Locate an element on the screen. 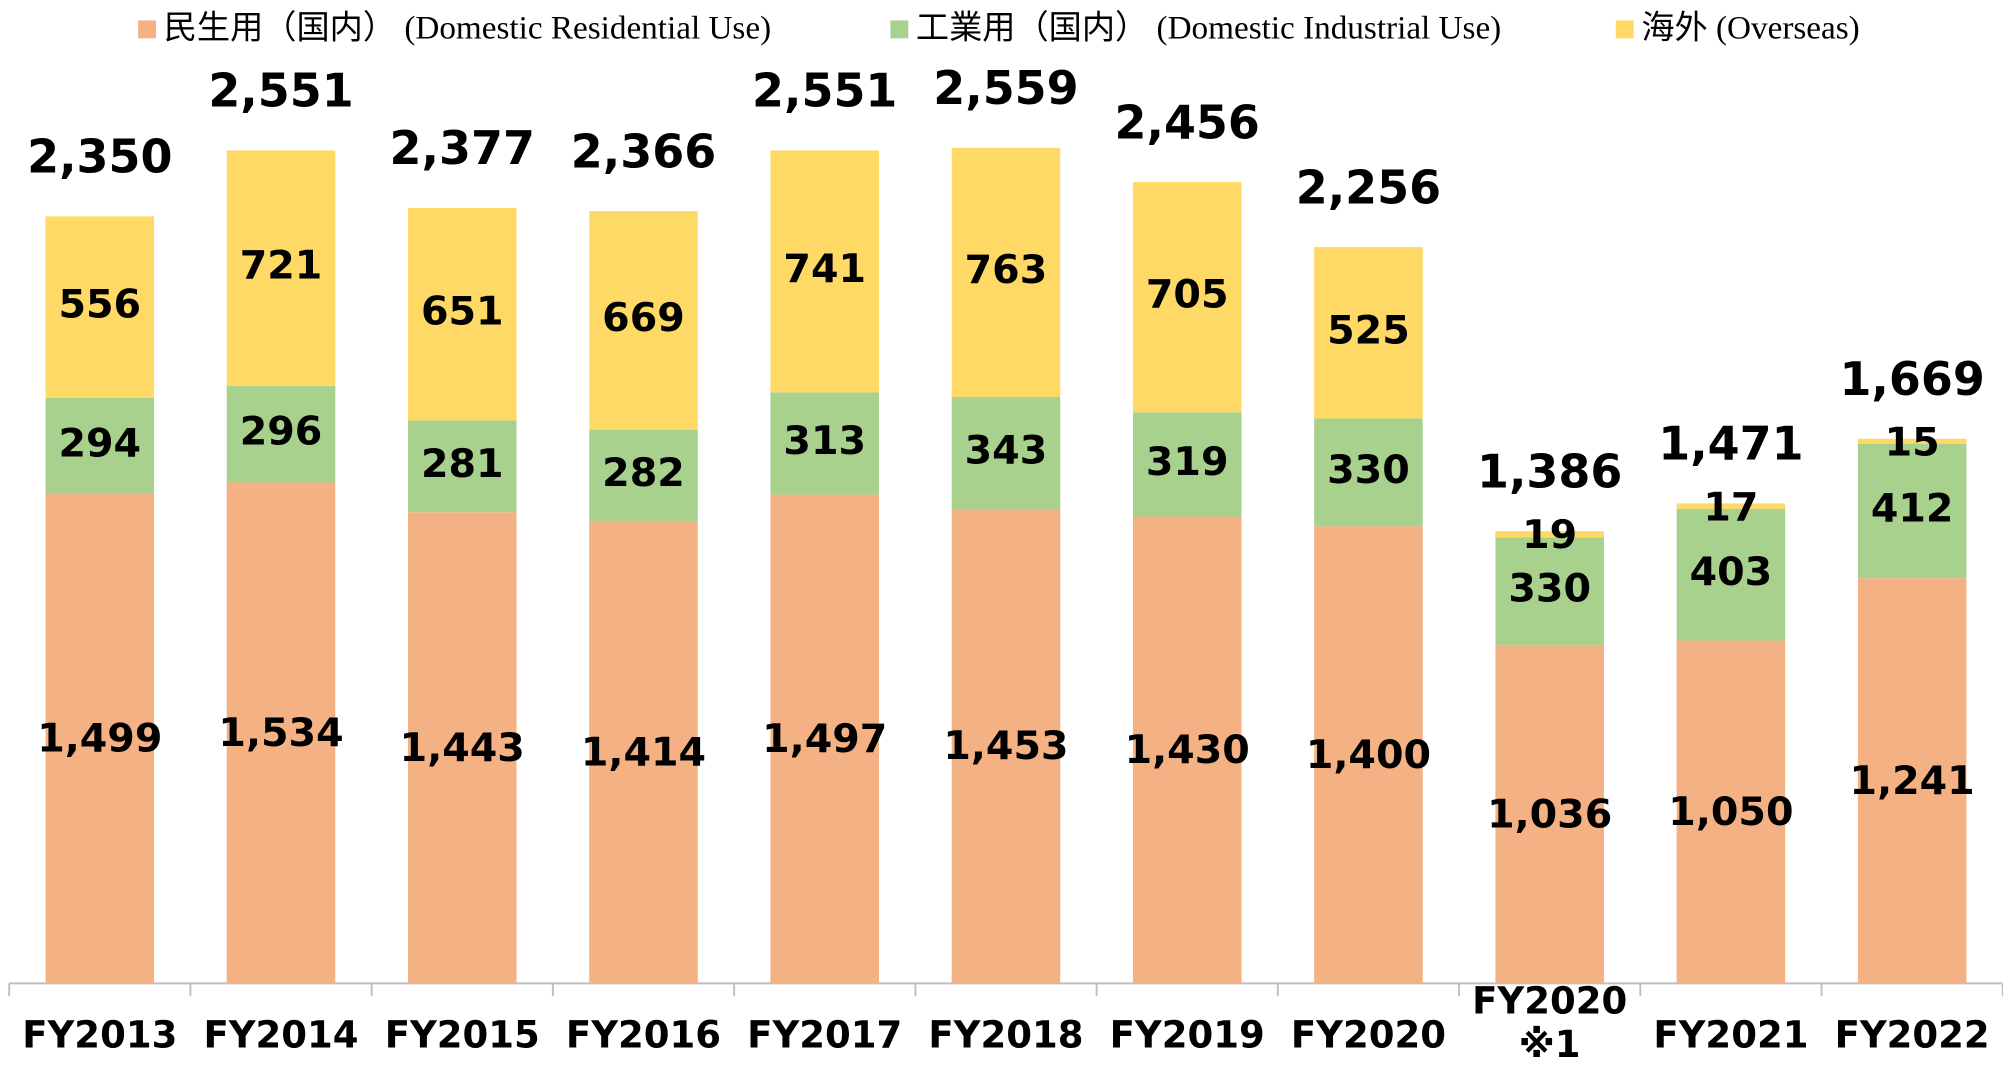  x-tick-label: FY2015 is located at coordinates (462, 1035).